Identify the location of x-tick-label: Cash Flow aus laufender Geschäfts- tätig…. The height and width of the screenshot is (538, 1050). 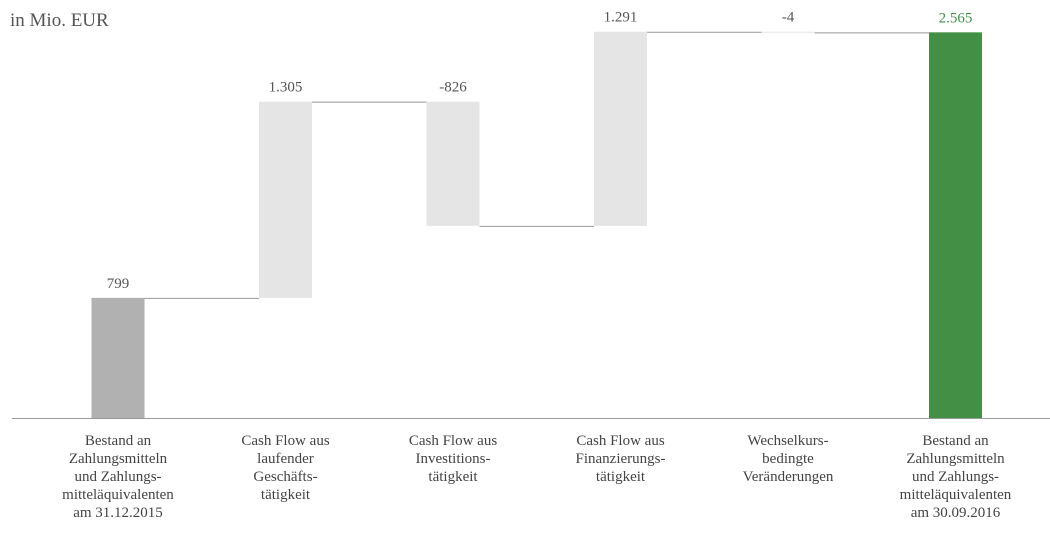
(285, 468).